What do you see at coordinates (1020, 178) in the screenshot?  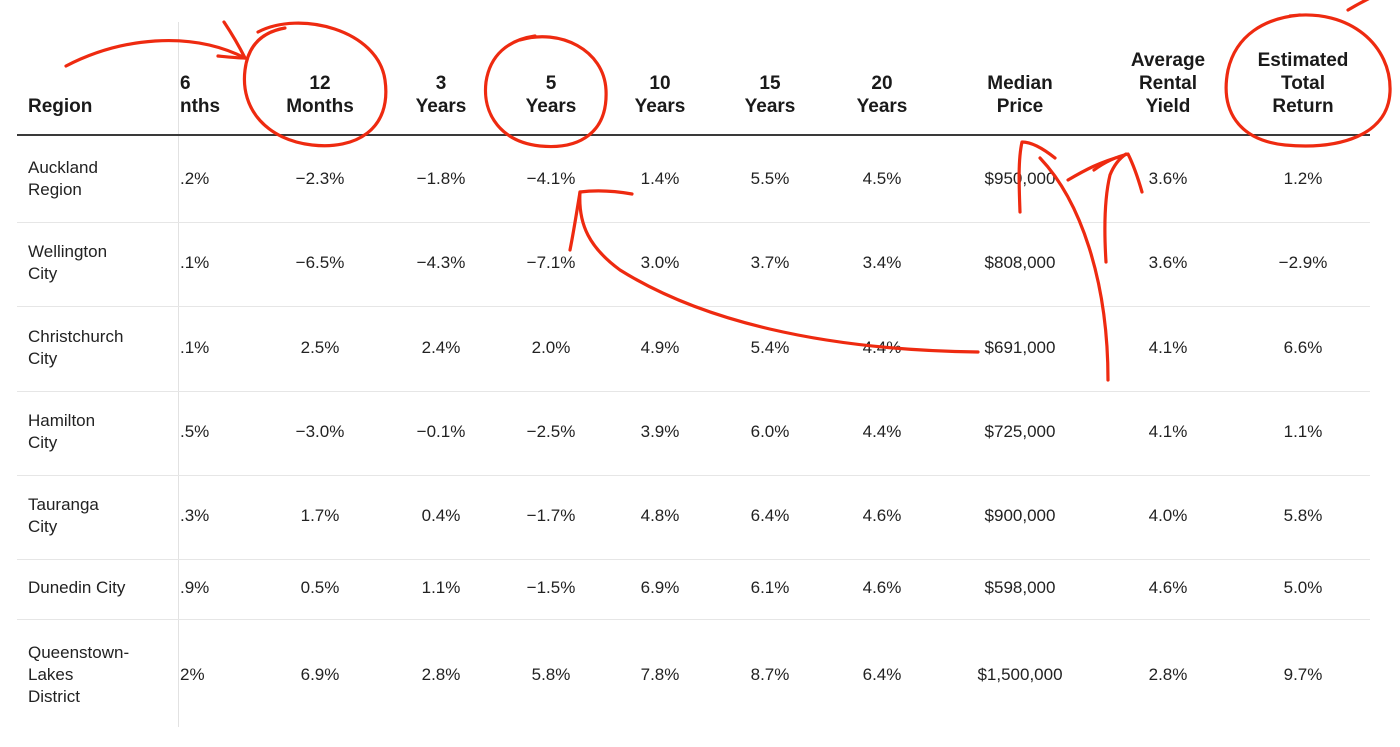 I see `cell-median: $950,000` at bounding box center [1020, 178].